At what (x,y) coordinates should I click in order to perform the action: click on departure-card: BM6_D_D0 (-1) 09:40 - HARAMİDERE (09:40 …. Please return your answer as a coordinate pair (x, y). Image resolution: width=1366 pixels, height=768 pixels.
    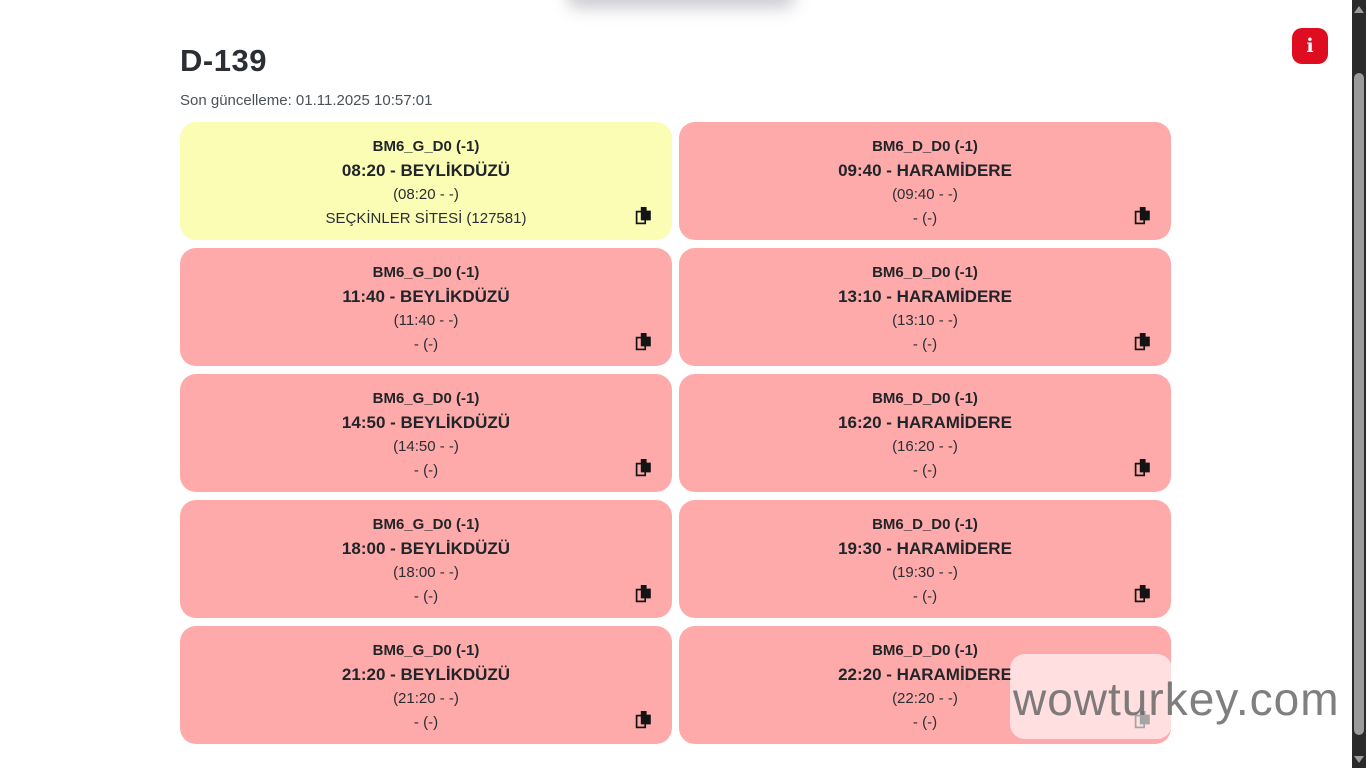
    Looking at the image, I should click on (925, 181).